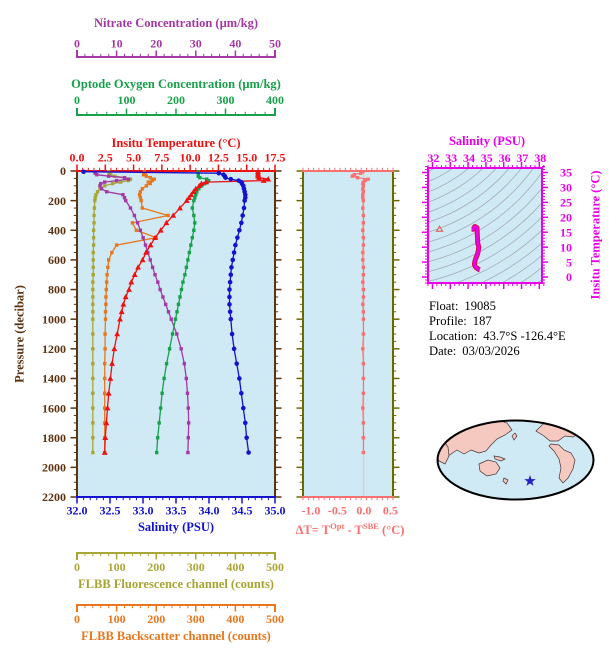  Describe the element at coordinates (491, 351) in the screenshot. I see `date-value: 03/03/2026` at that location.